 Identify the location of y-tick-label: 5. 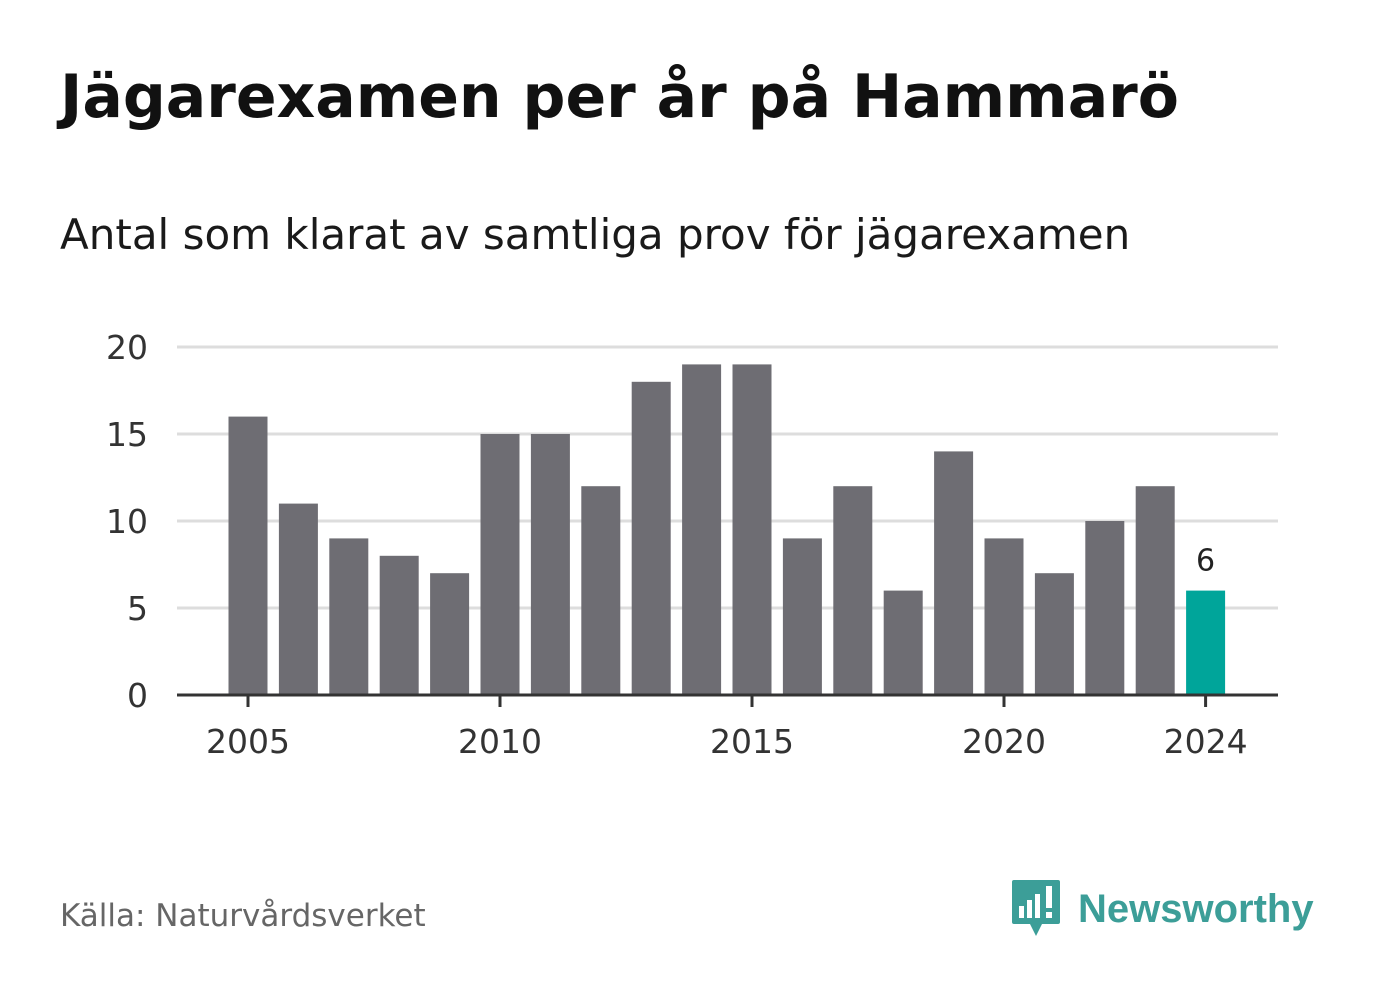
(137, 608).